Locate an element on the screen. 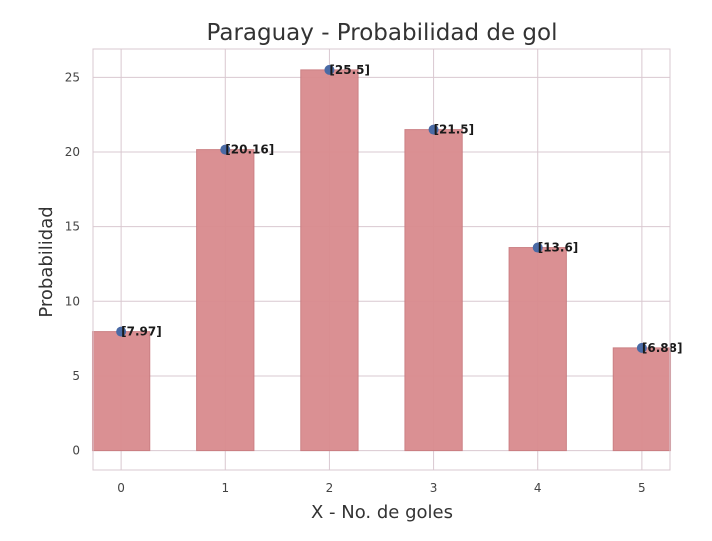 Image resolution: width=712 pixels, height=541 pixels. x-tick-label-5: 5 is located at coordinates (642, 488).